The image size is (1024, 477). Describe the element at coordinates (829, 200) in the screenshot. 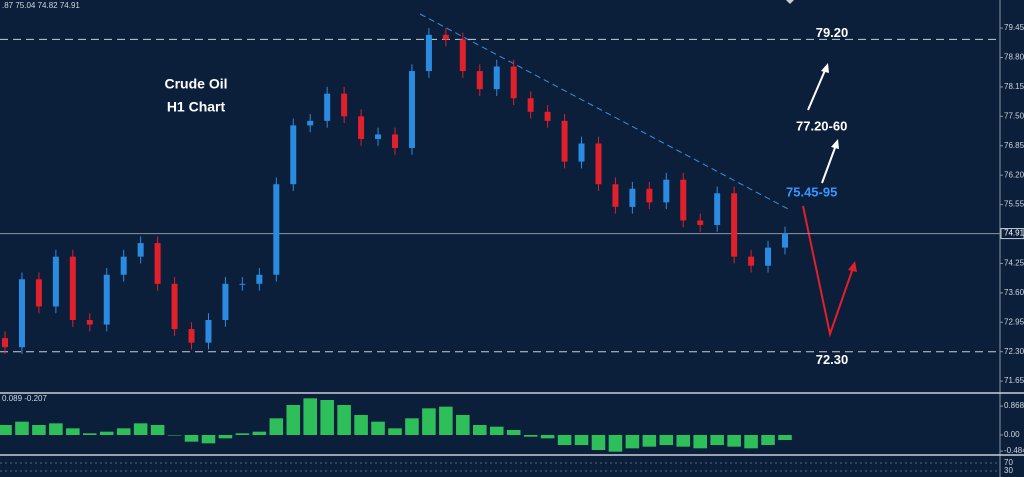

I see `arrows` at that location.